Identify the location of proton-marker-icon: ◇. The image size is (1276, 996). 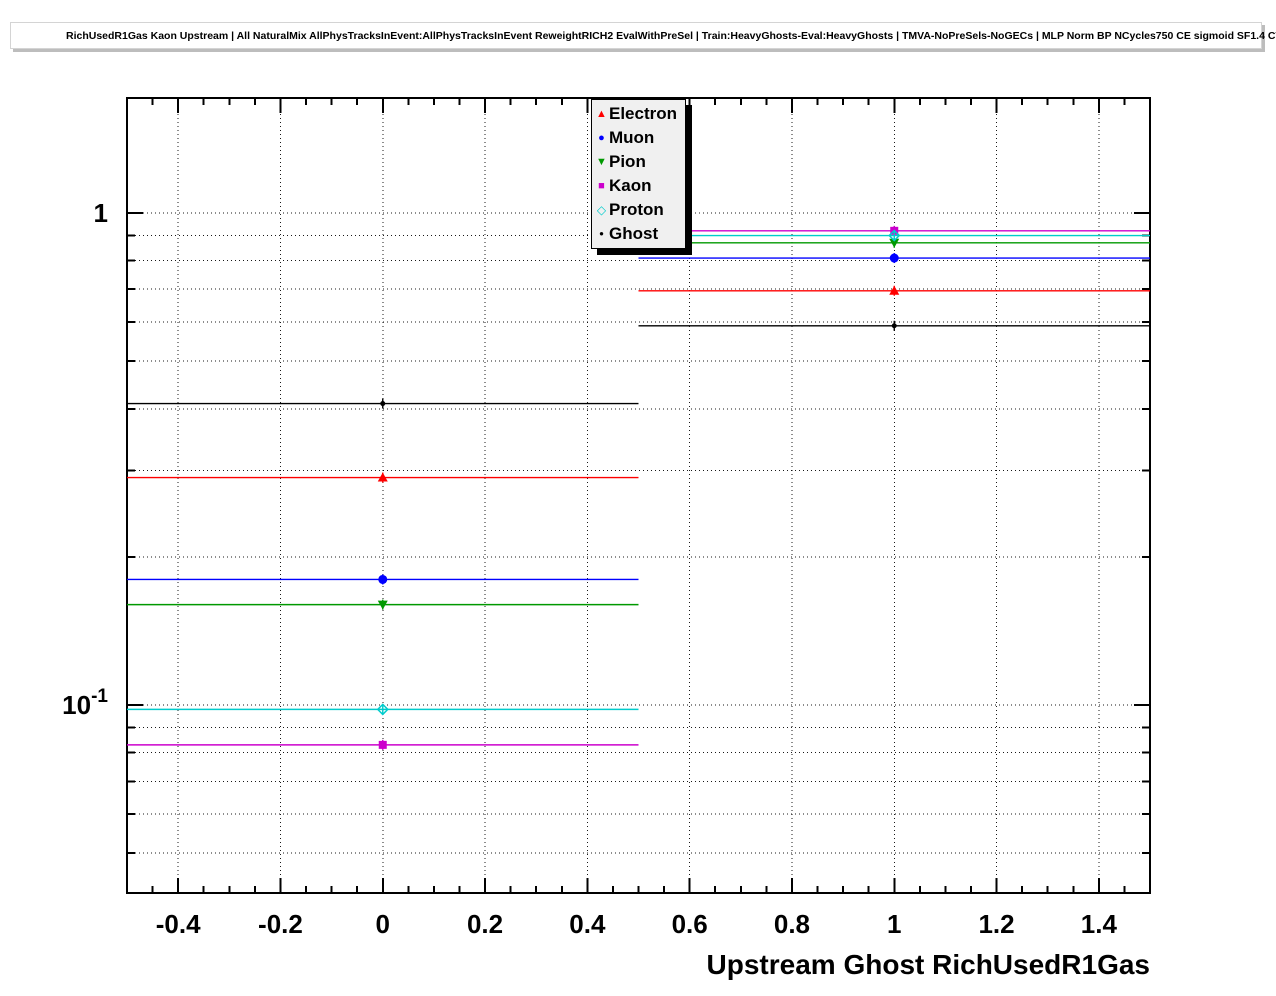
(601, 210).